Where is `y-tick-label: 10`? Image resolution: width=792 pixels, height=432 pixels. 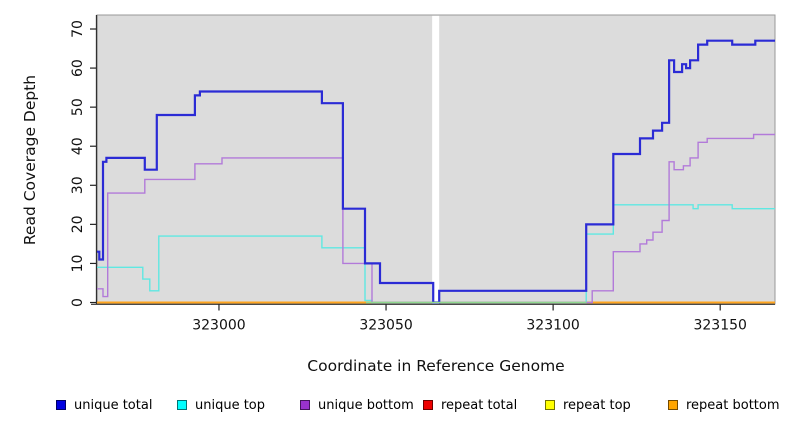 y-tick-label: 10 is located at coordinates (78, 264).